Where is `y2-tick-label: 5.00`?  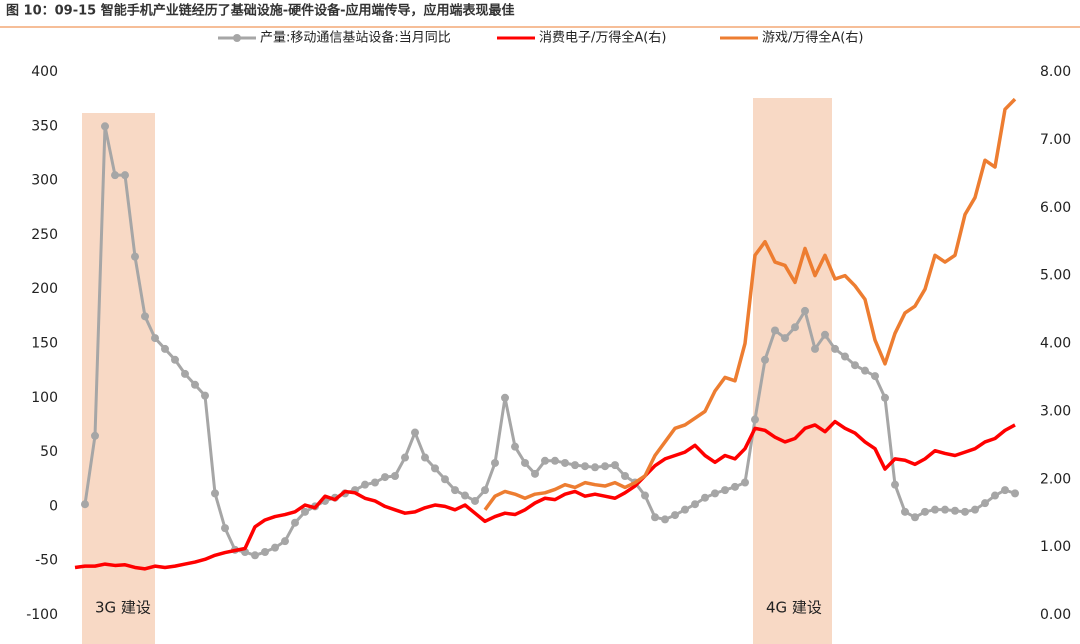
y2-tick-label: 5.00 is located at coordinates (1055, 276).